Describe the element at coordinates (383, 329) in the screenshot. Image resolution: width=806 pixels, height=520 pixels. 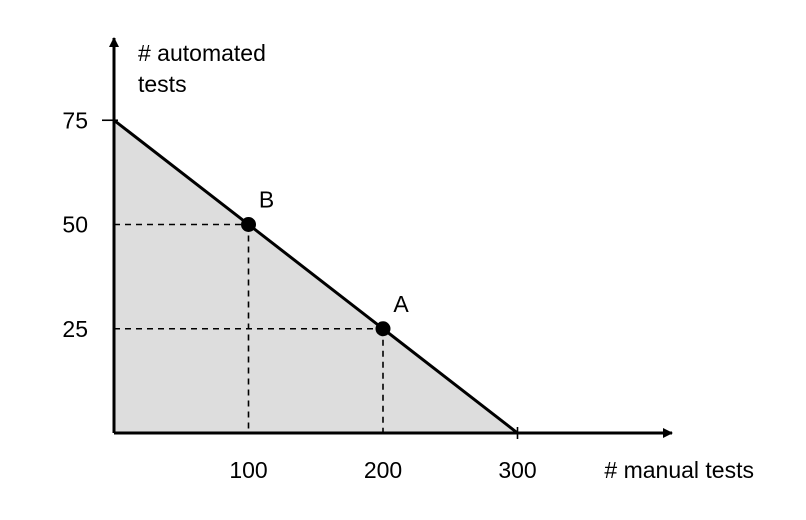
I see `point-a` at that location.